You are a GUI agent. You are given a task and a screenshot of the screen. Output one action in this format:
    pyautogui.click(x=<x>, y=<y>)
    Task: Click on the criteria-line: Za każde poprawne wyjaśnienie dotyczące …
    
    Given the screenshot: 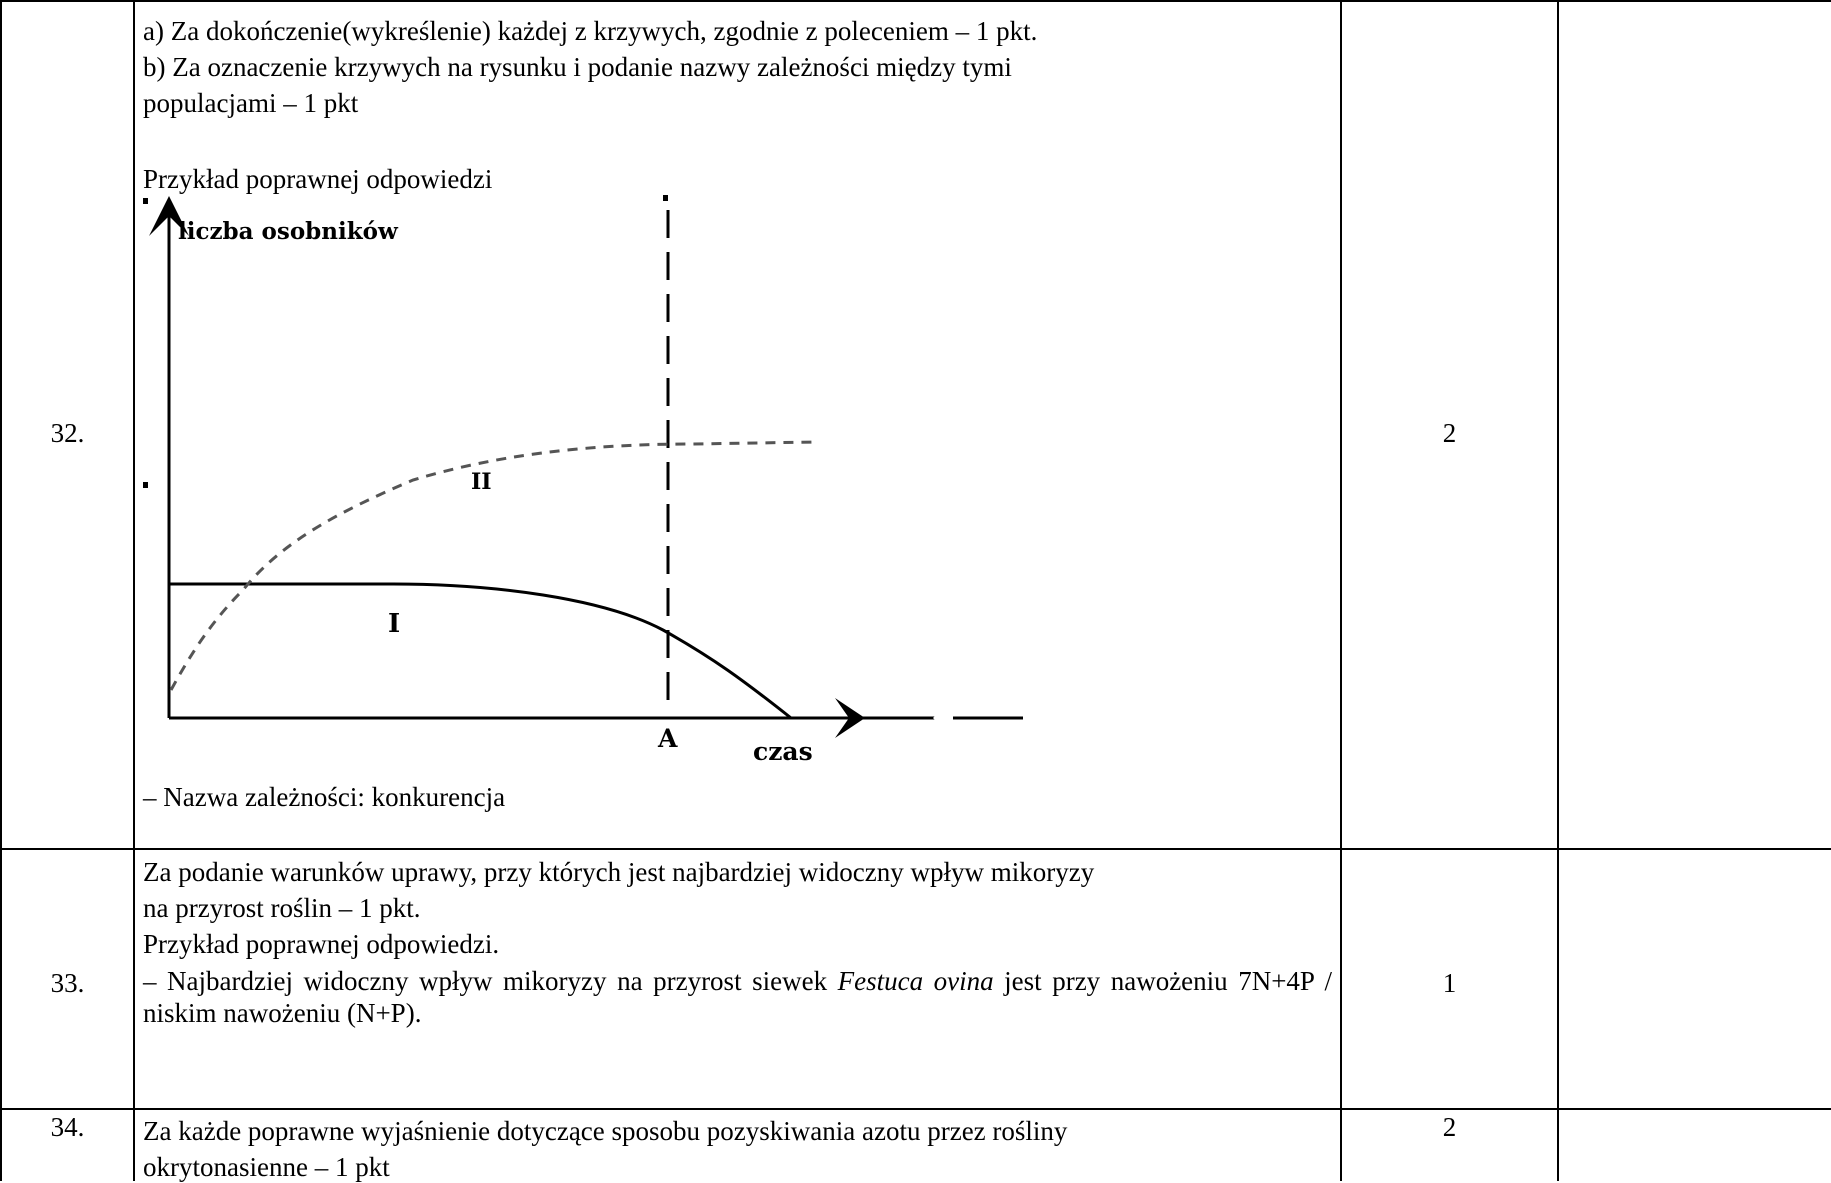 What is the action you would take?
    pyautogui.click(x=605, y=1131)
    